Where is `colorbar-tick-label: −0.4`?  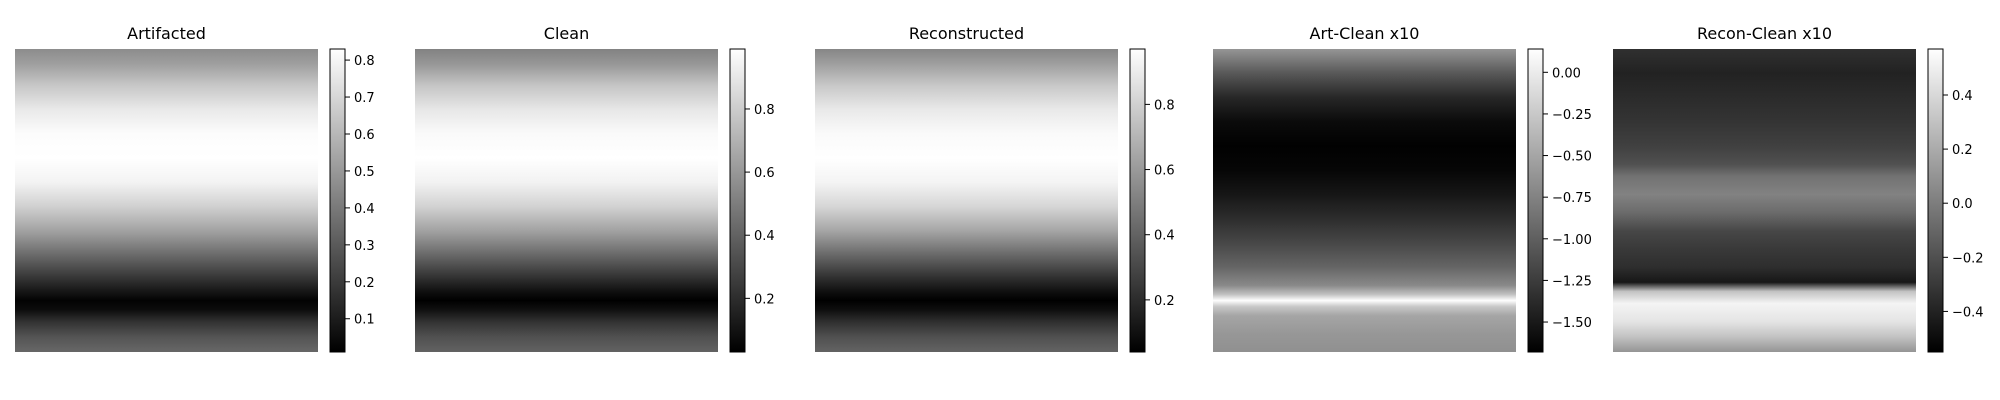
colorbar-tick-label: −0.4 is located at coordinates (1968, 312).